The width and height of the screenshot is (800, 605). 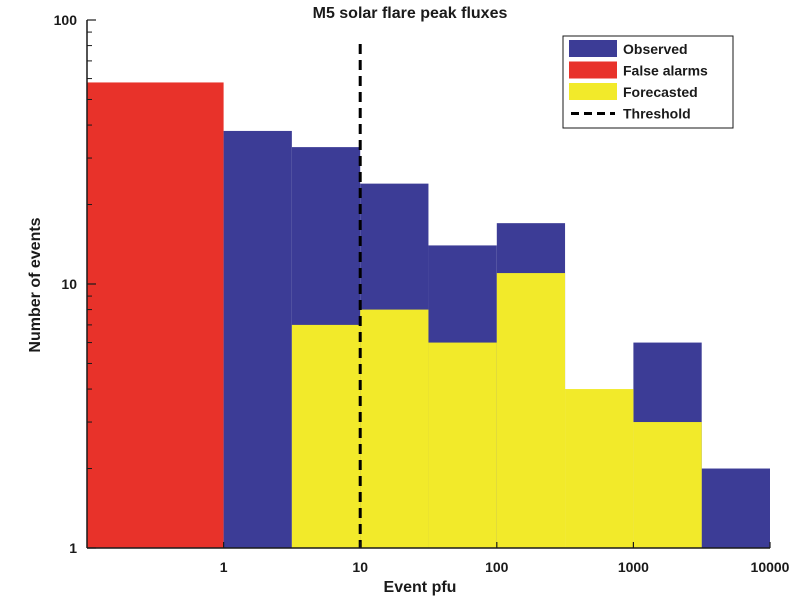 I want to click on x-tick-label: 1000, so click(x=633, y=567).